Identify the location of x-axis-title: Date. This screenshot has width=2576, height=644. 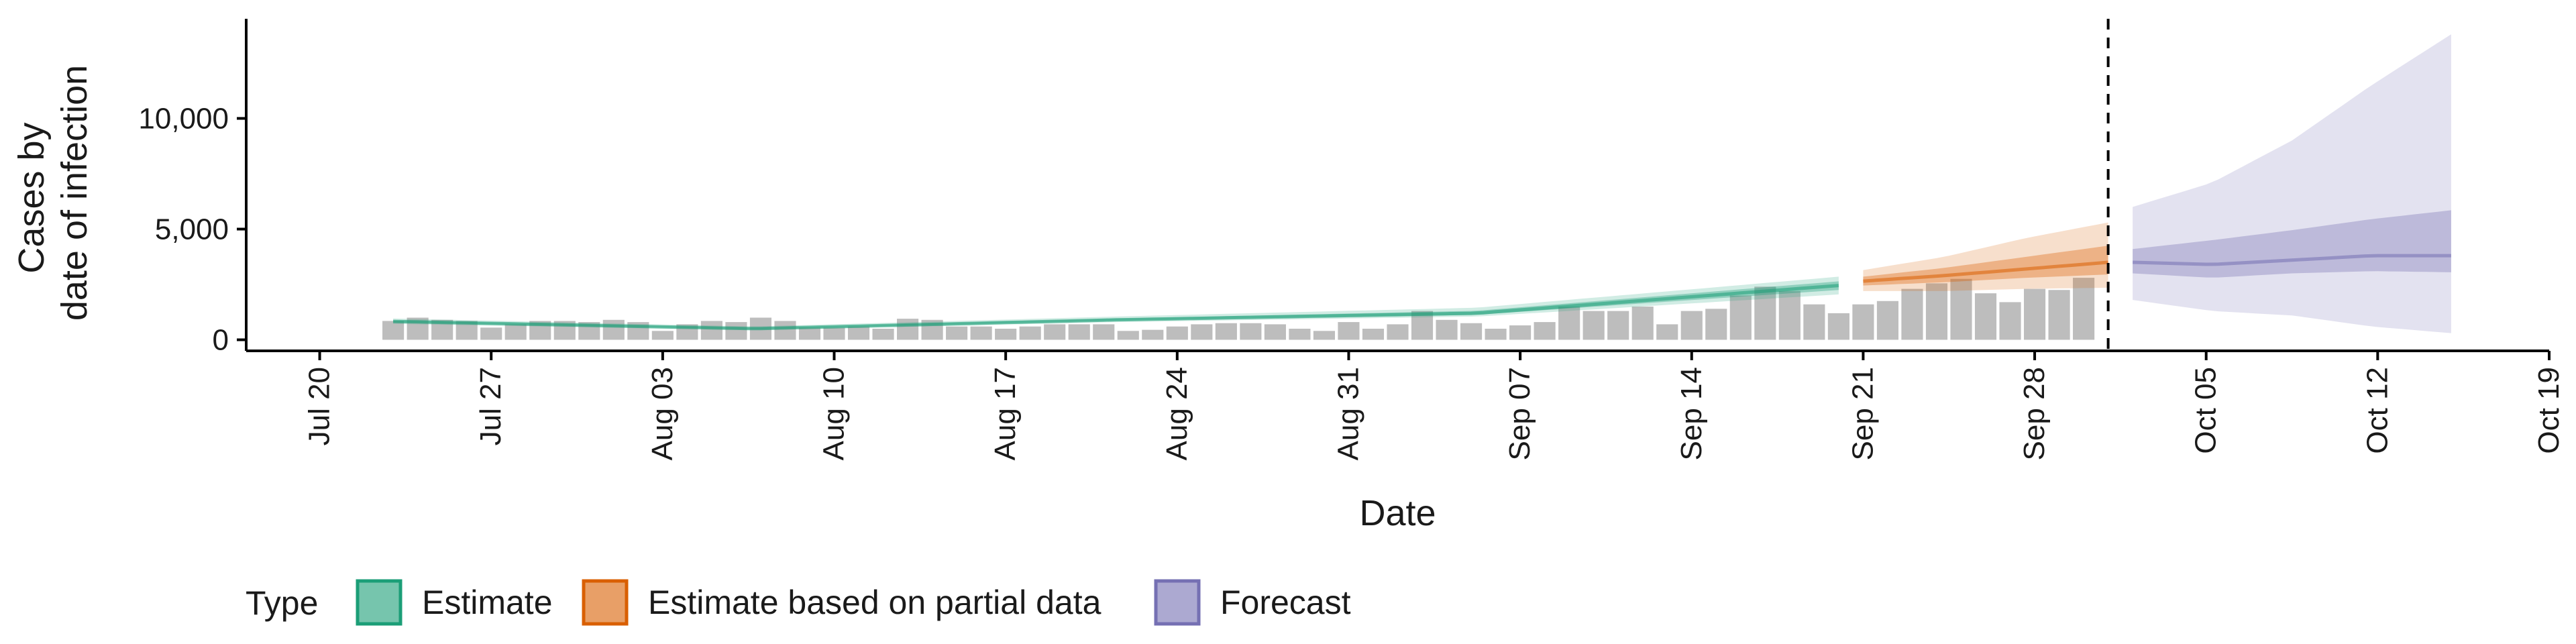
(1397, 513).